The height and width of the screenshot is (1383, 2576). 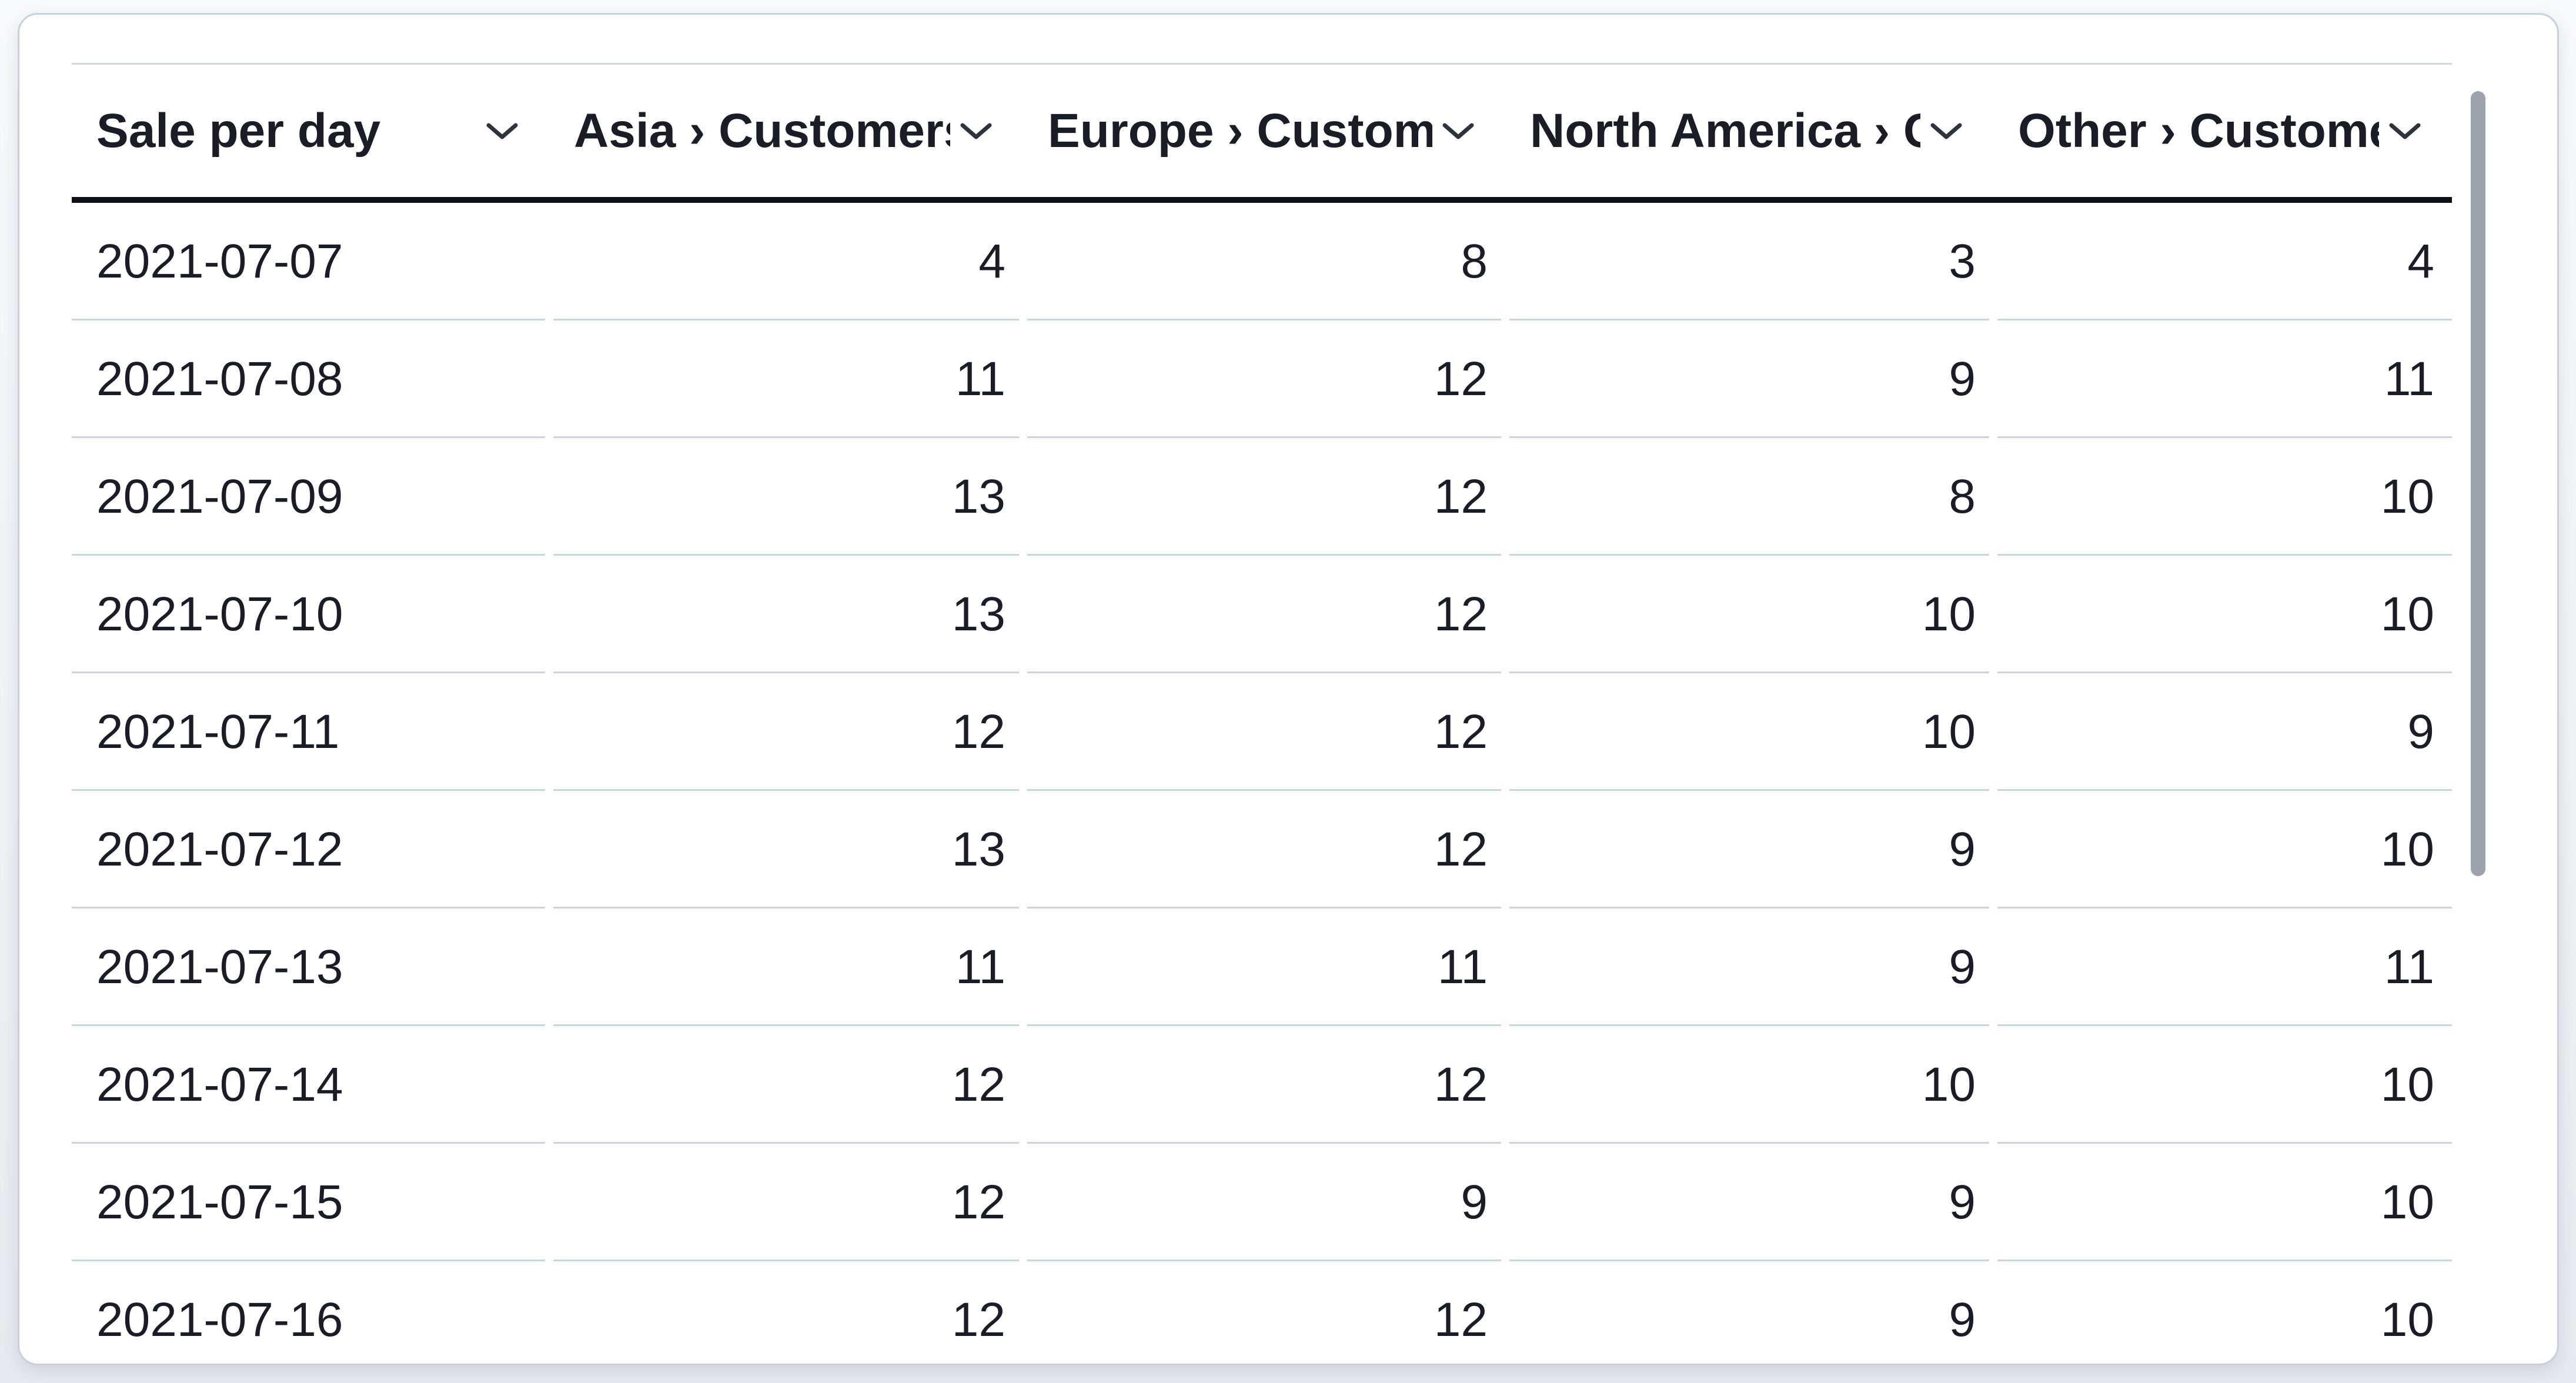 What do you see at coordinates (310, 614) in the screenshot?
I see `cell-date: 2021-07-10` at bounding box center [310, 614].